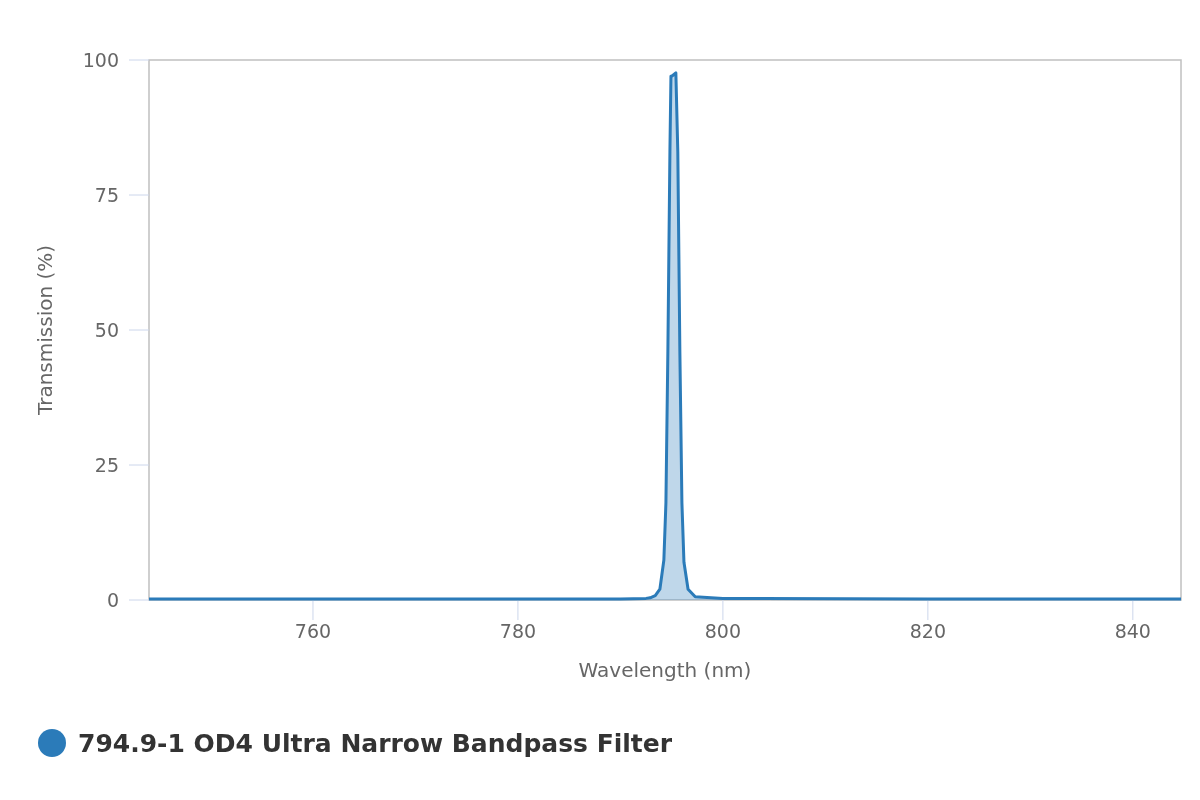 The height and width of the screenshot is (800, 1200). Describe the element at coordinates (375, 743) in the screenshot. I see `legend-label: 794.9-1 OD4 Ultra Narrow Bandpass Filter` at that location.